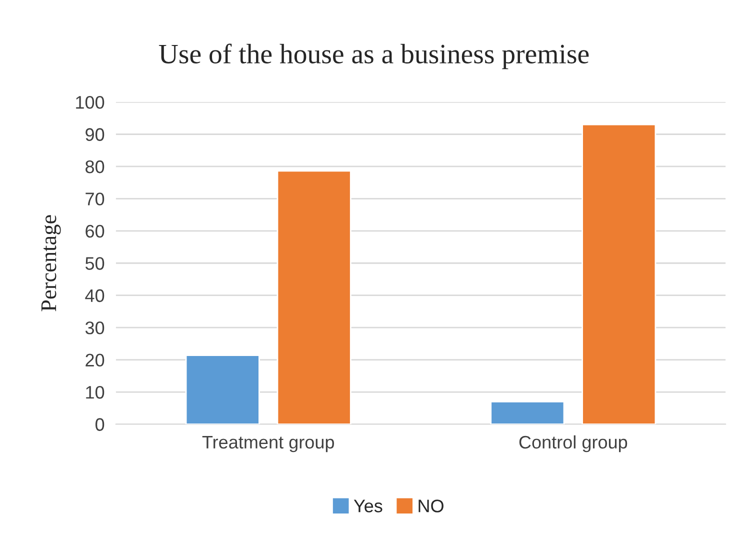 The height and width of the screenshot is (537, 748). Describe the element at coordinates (51, 263) in the screenshot. I see `y-axis-title: Percentage` at that location.